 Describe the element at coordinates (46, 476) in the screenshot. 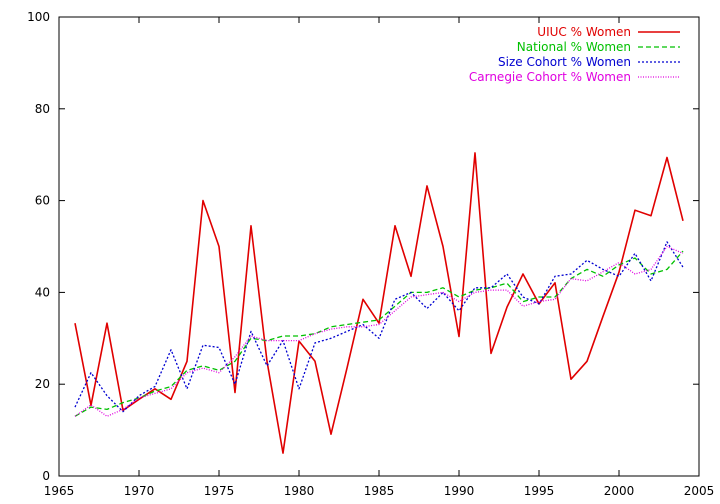

I see `y-tick-label: 0` at that location.